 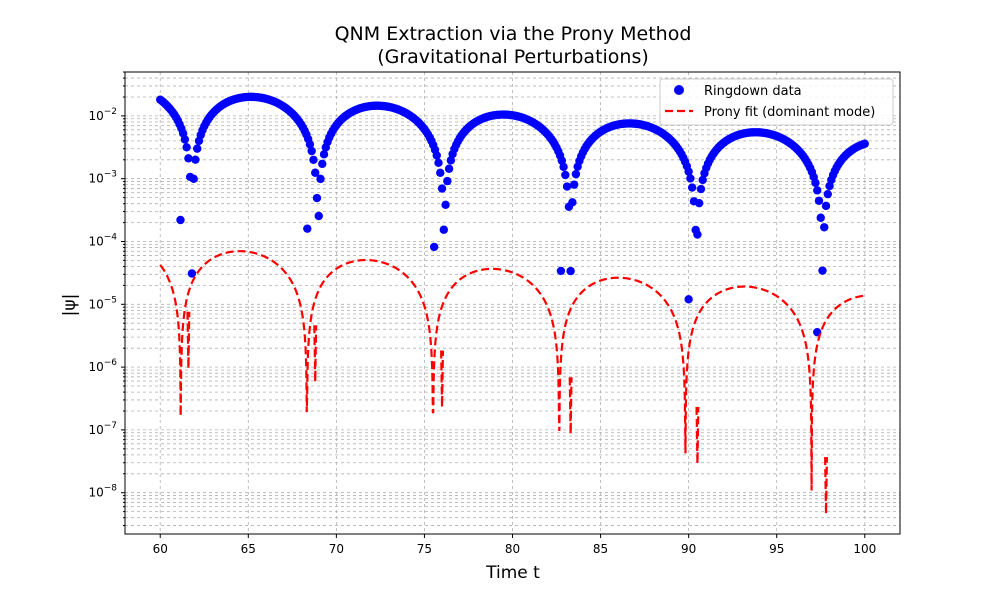 What do you see at coordinates (753, 91) in the screenshot?
I see `legend-label-ringdown: Ringdown data` at bounding box center [753, 91].